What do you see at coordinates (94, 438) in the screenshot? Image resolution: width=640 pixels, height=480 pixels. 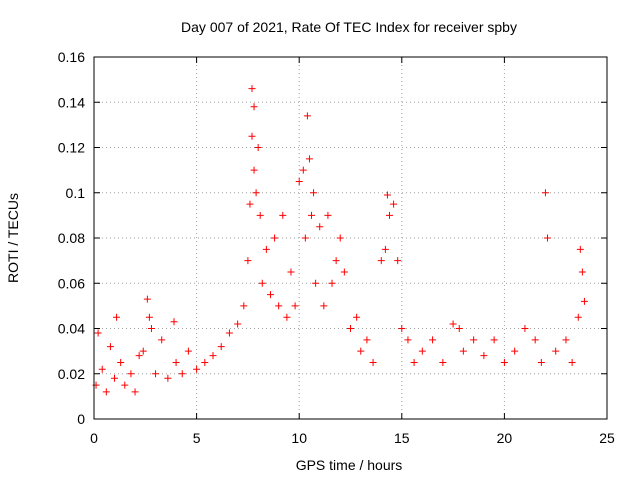 I see `x-tick-label: 0` at bounding box center [94, 438].